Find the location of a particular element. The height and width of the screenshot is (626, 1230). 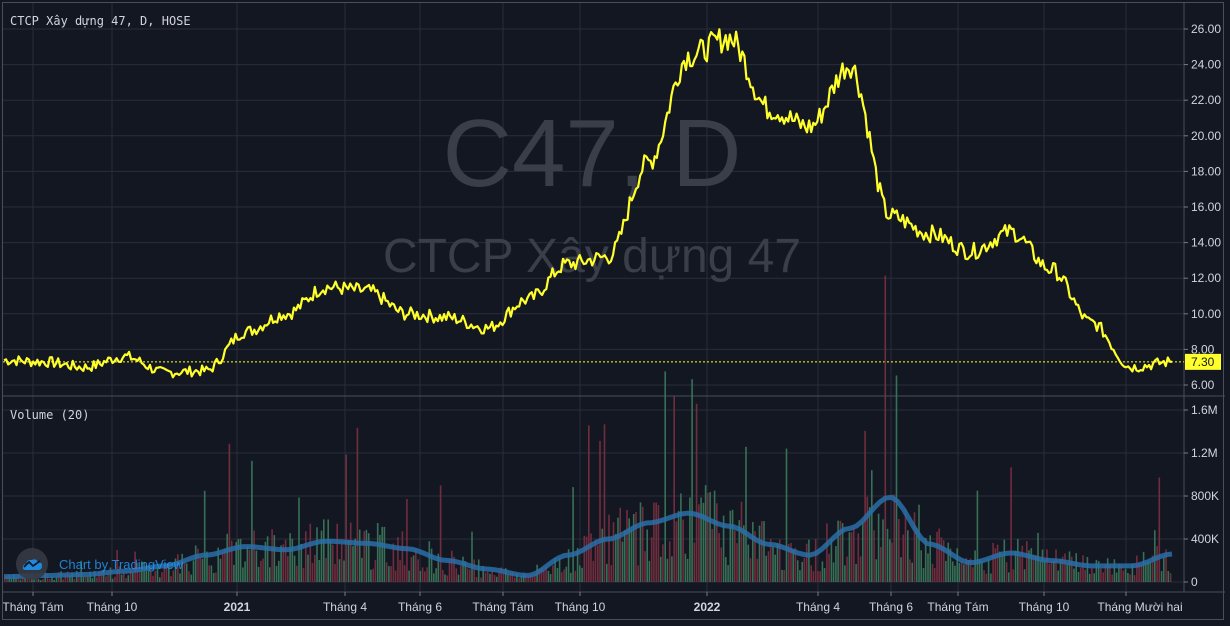

price-tick: 14.00 is located at coordinates (1206, 243).